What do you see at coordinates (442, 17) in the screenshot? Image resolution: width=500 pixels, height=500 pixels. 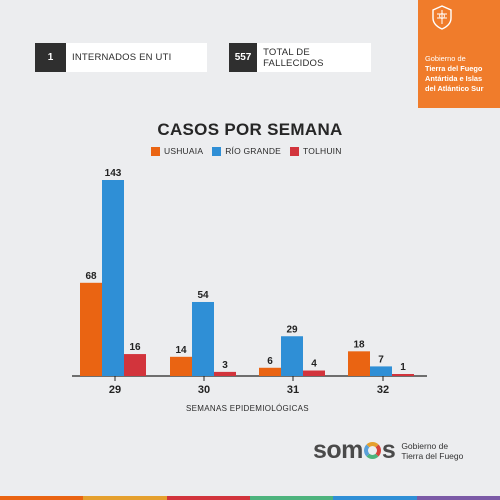 I see `coat-of-arms-icon` at bounding box center [442, 17].